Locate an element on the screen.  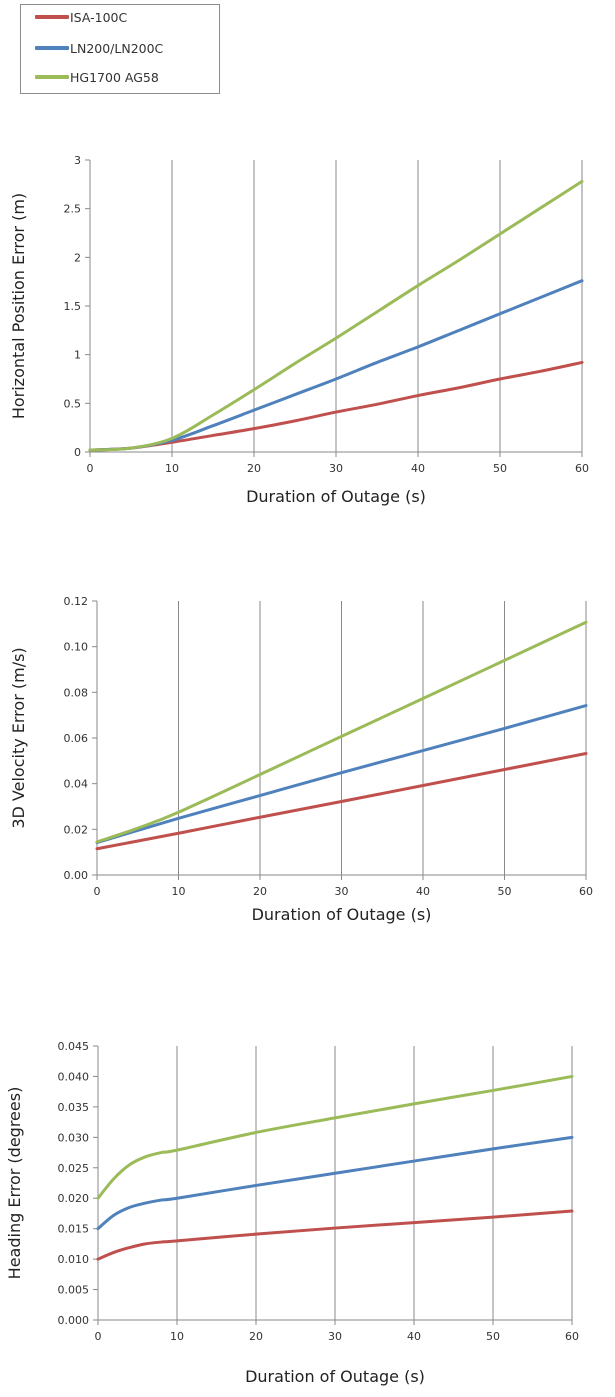
y-axis-title: Heading Error (degrees) is located at coordinates (14, 1183).